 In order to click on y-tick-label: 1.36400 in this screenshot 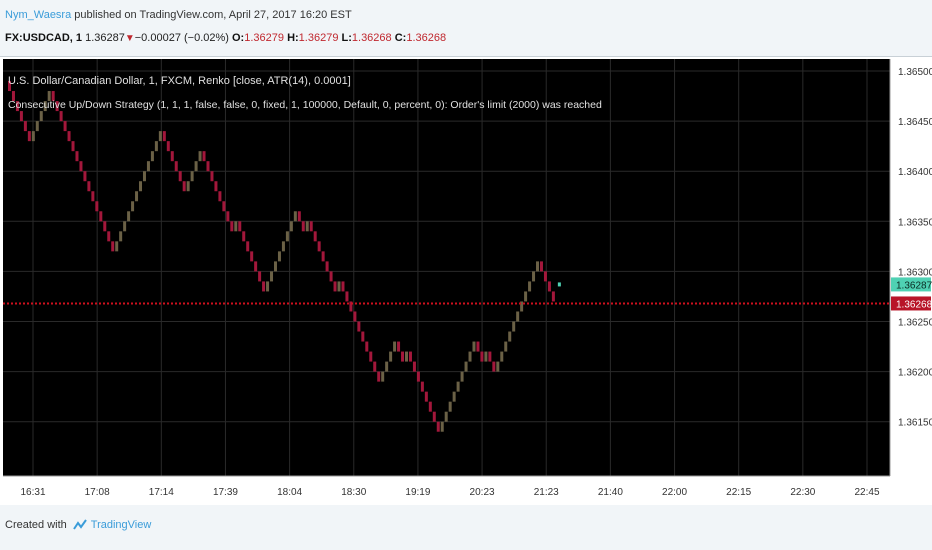, I will do `click(915, 172)`.